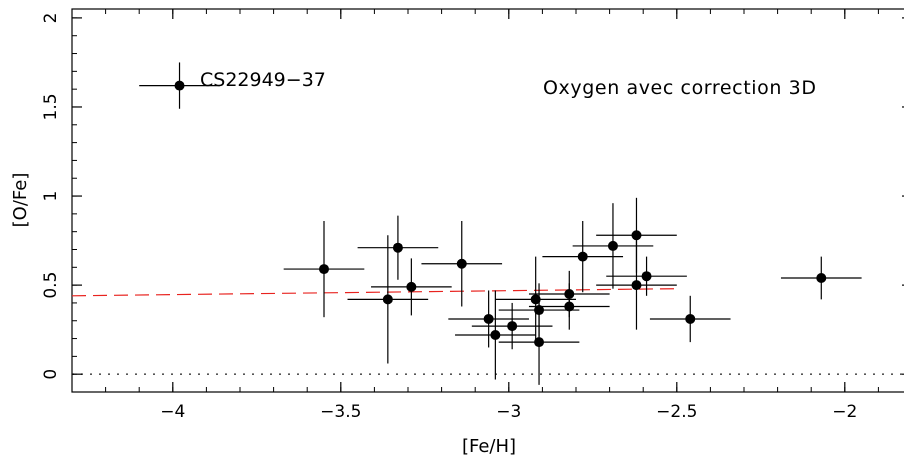  I want to click on x-axis-label: [Fe/H], so click(489, 446).